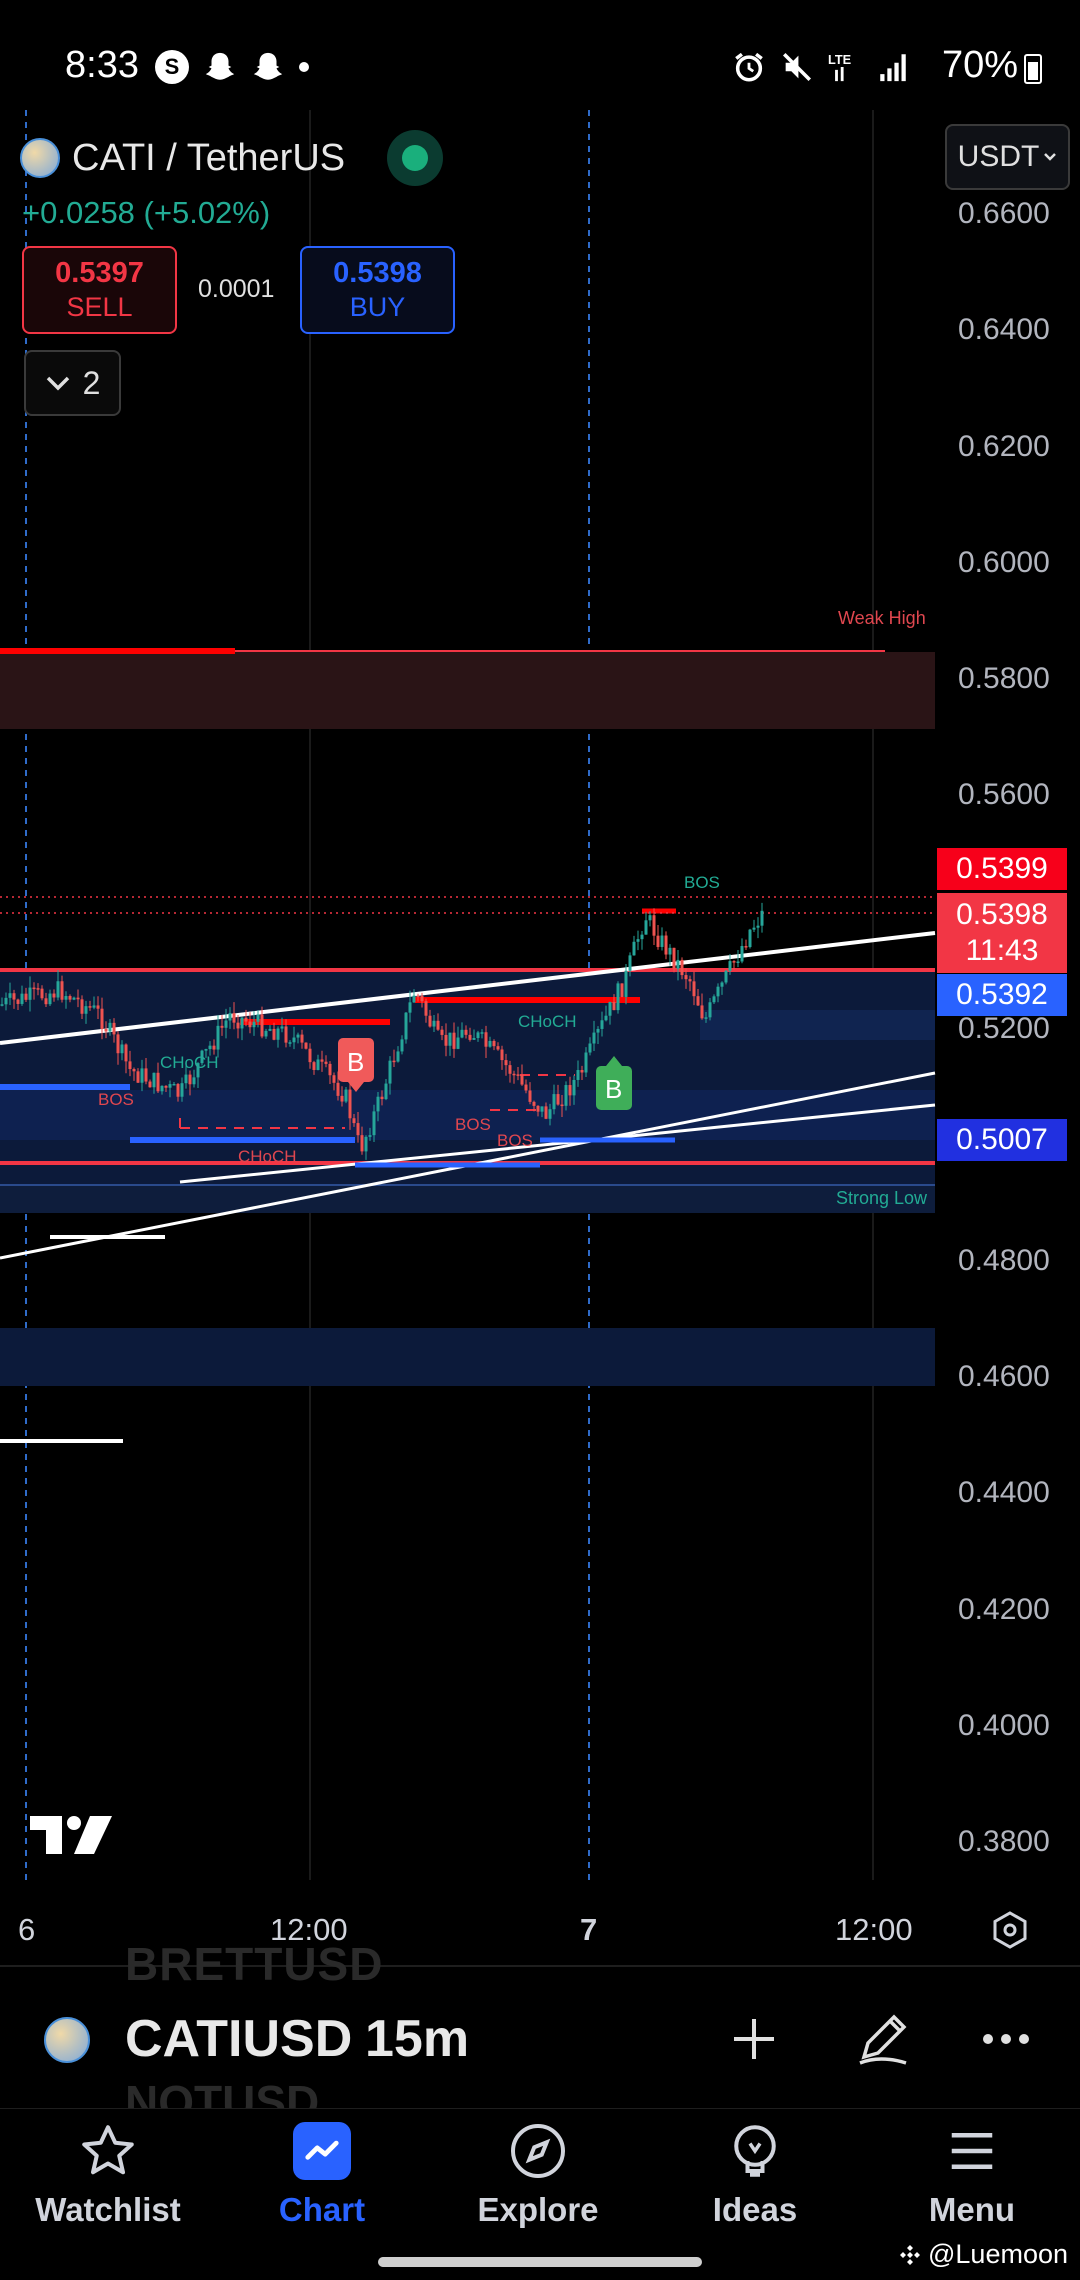 The image size is (1080, 2280). What do you see at coordinates (1007, 157) in the screenshot?
I see `currency-selector: USDT` at bounding box center [1007, 157].